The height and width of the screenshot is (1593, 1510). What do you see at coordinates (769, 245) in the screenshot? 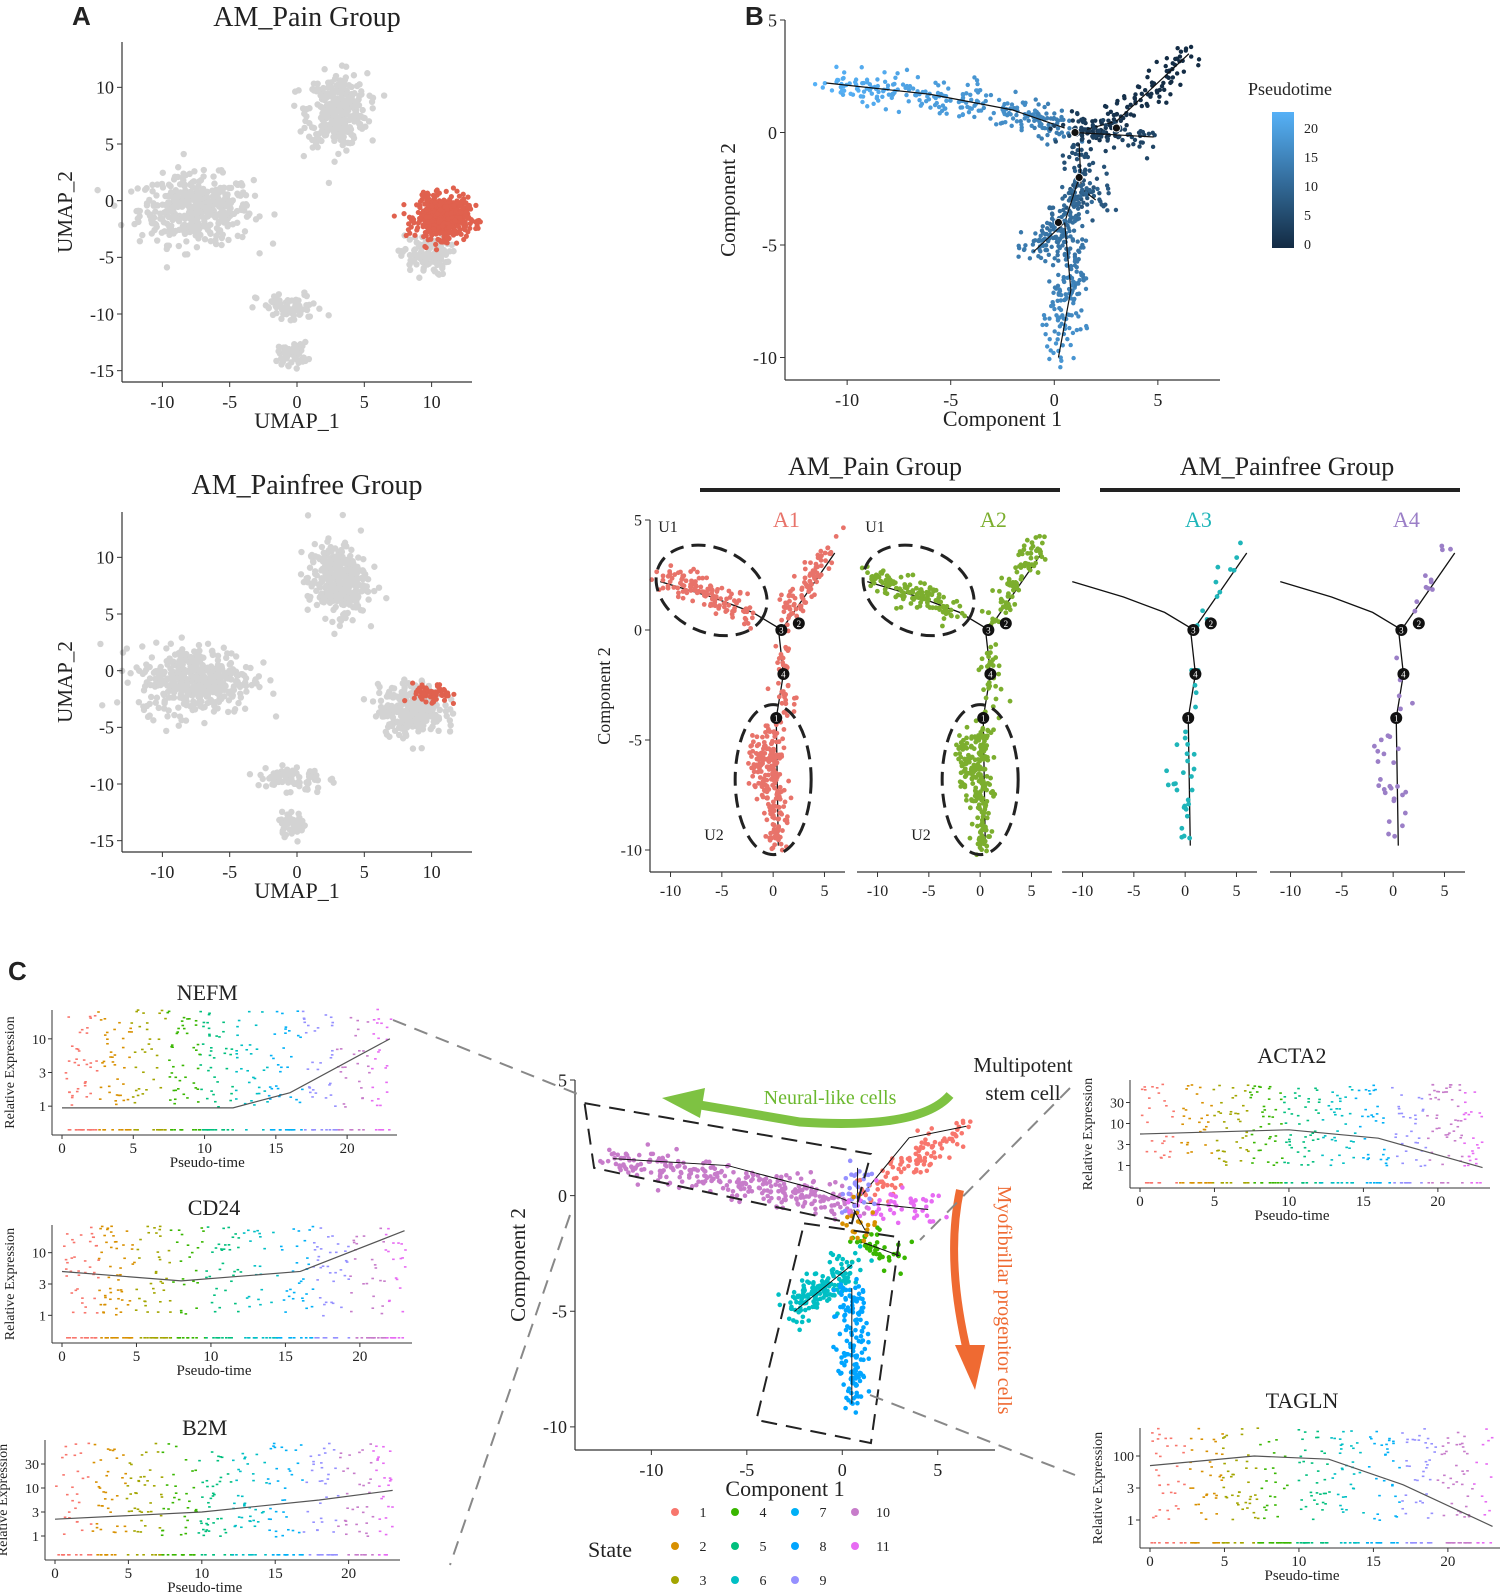
I see `pseudotime-y-tick-label: -5` at bounding box center [769, 245].